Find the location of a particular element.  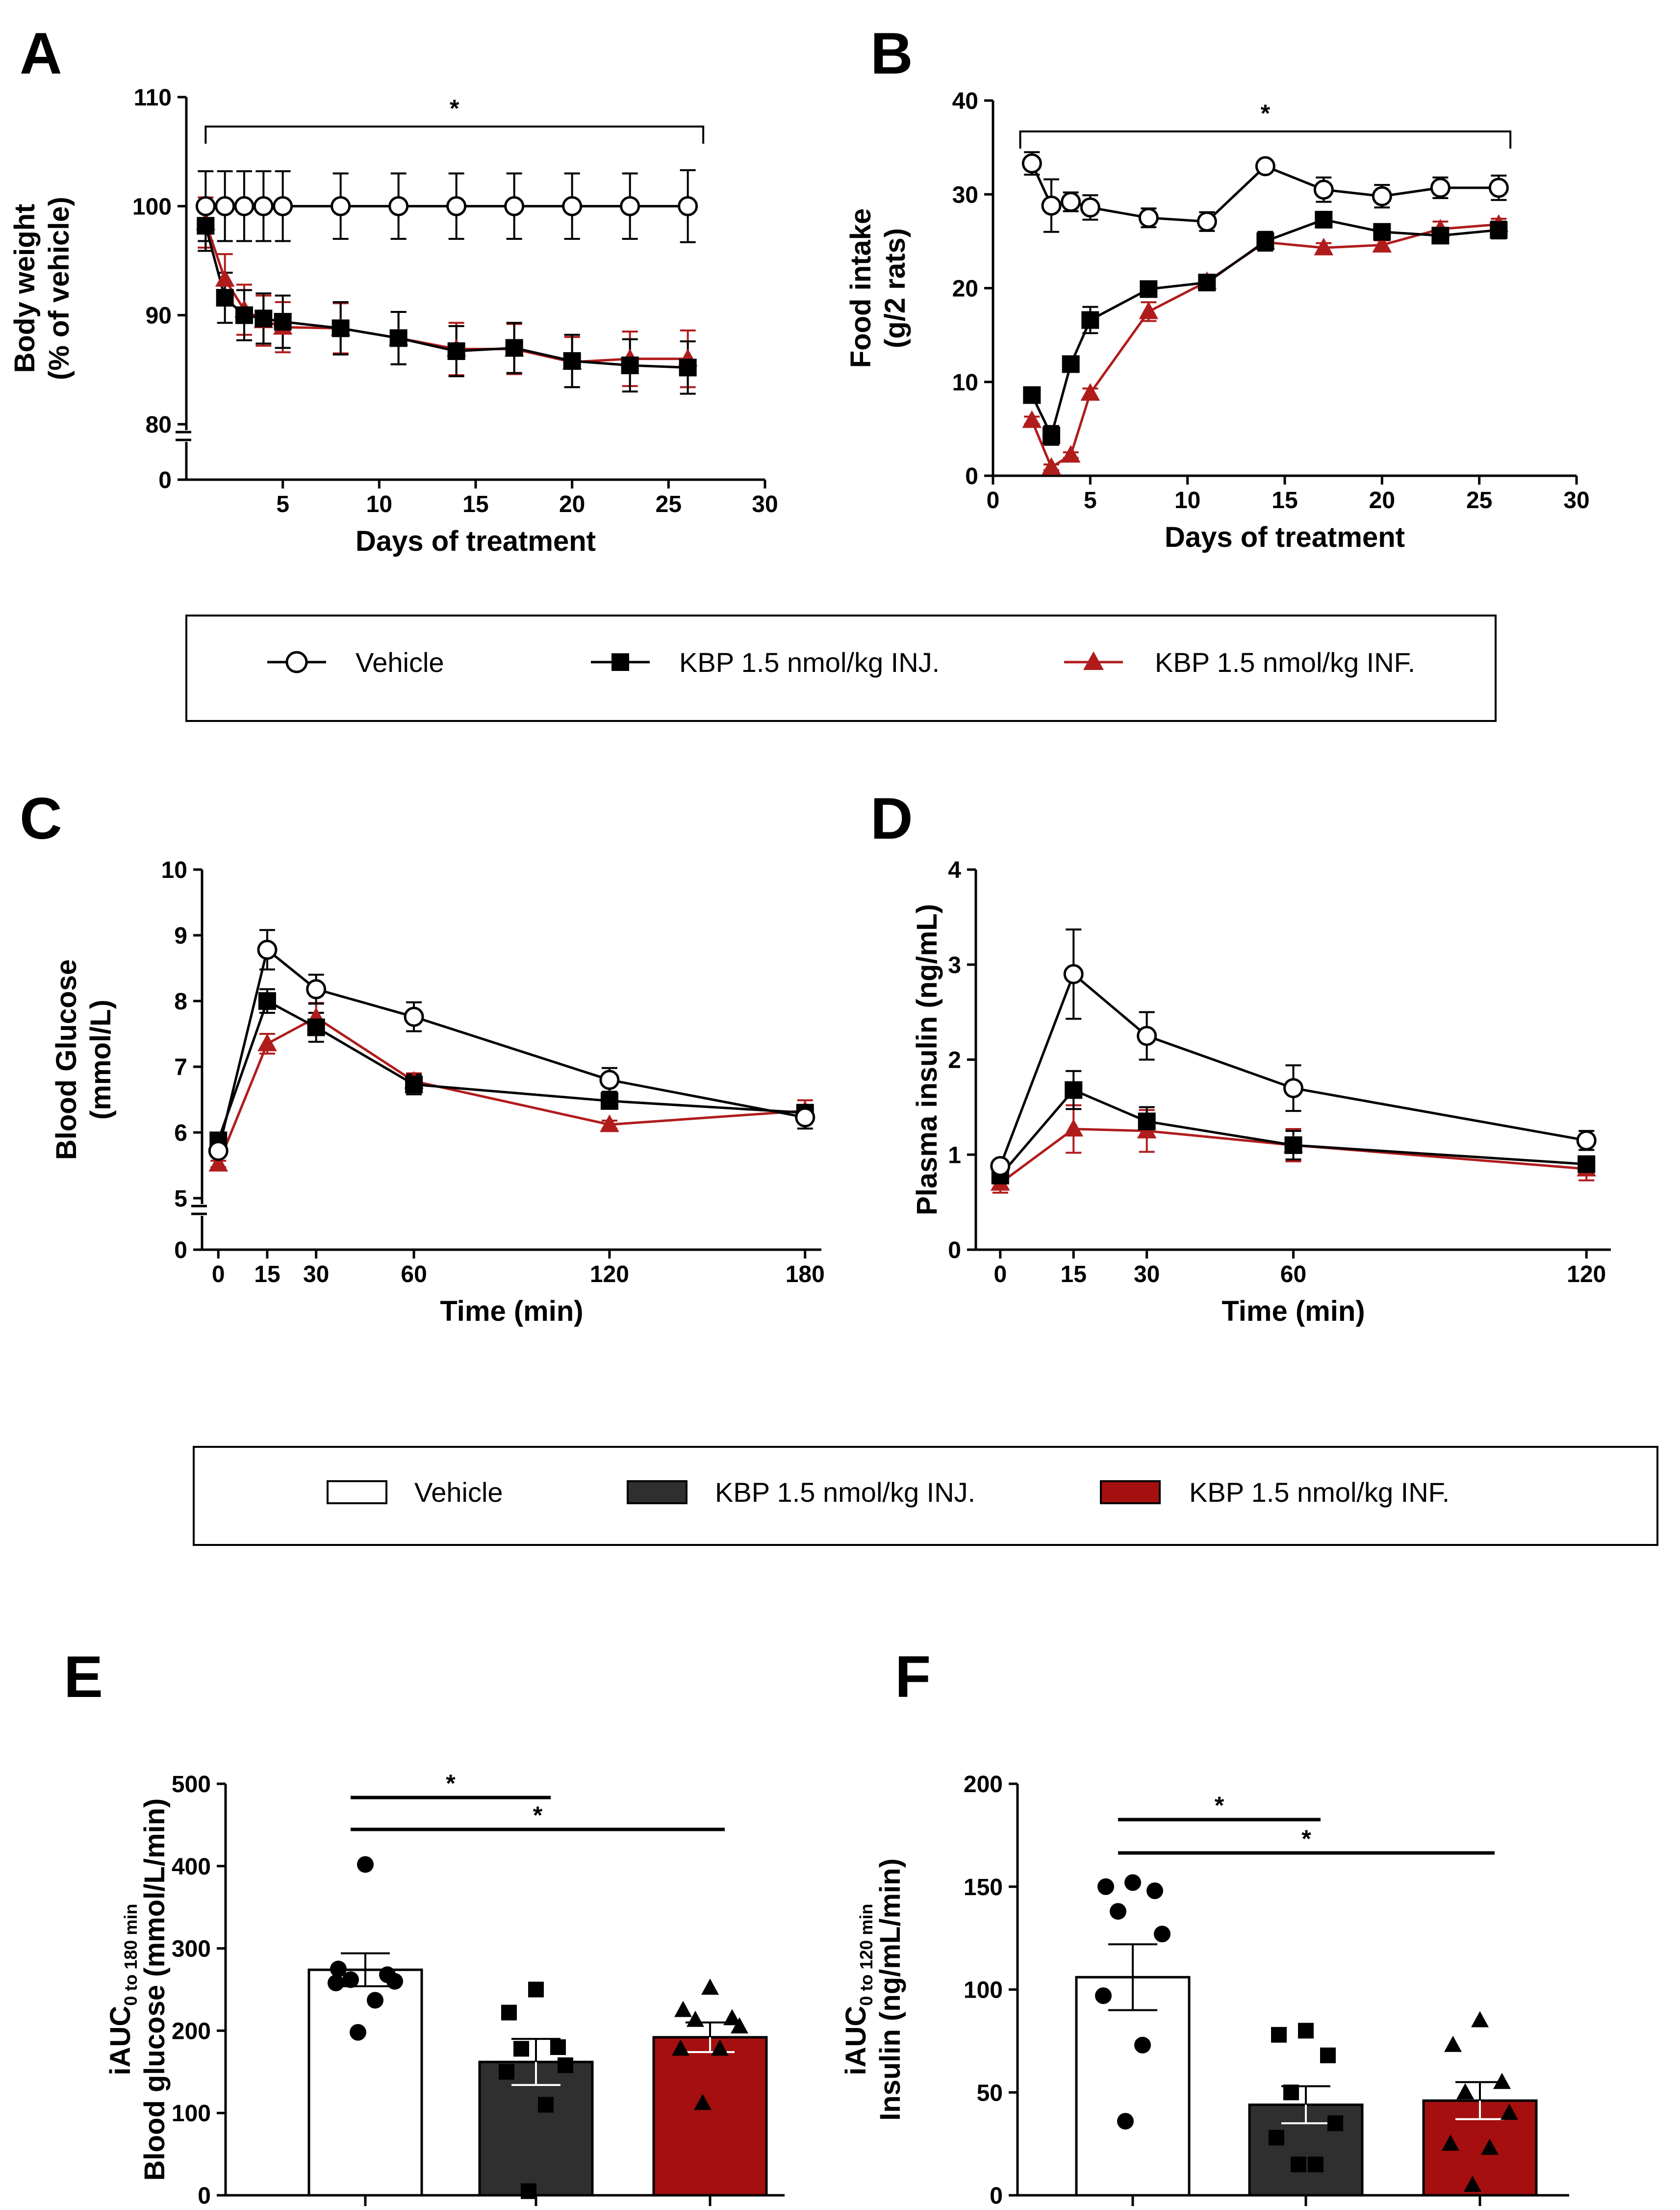

y-axis-title: iAUC0 to 180 min is located at coordinates (122, 1990).